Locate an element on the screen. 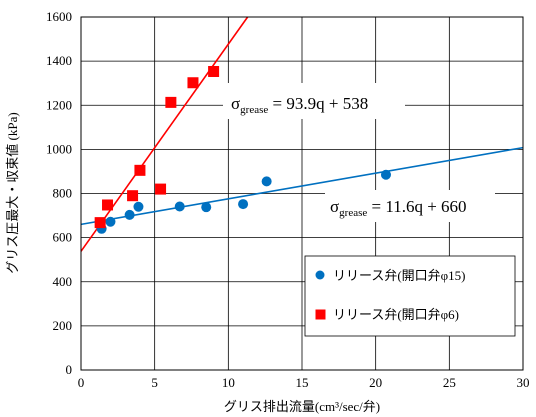 The height and width of the screenshot is (417, 536). legend-label-series-1: リリース弁(開口弁φ15) is located at coordinates (399, 275).